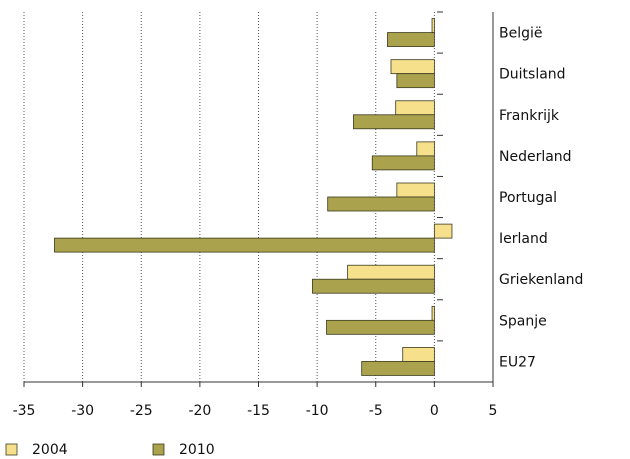 The width and height of the screenshot is (630, 459). I want to click on category-label: Griekenland, so click(541, 280).